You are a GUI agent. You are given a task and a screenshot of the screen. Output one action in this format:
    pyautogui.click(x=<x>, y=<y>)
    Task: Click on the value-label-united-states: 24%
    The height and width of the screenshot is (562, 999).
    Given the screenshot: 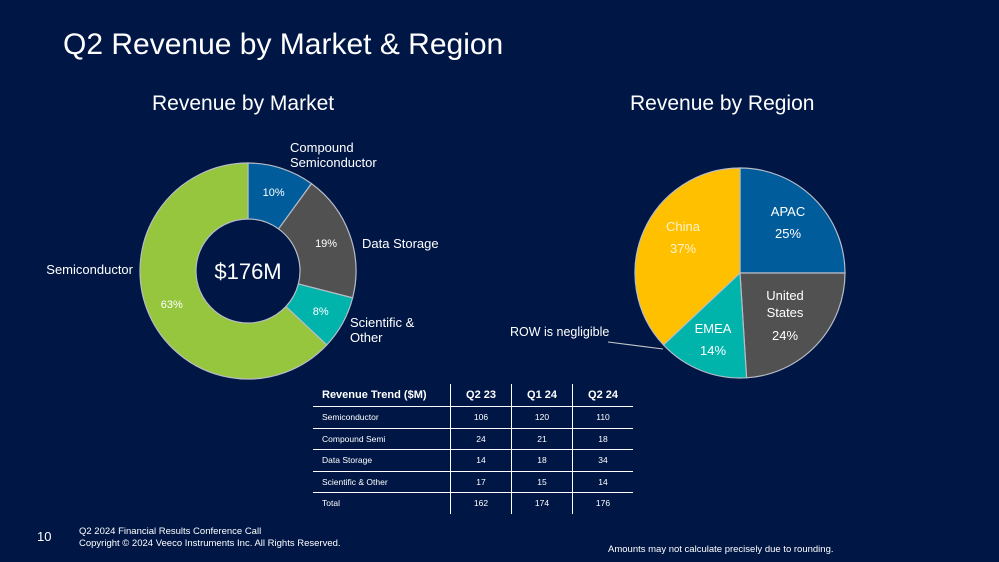 What is the action you would take?
    pyautogui.click(x=785, y=335)
    